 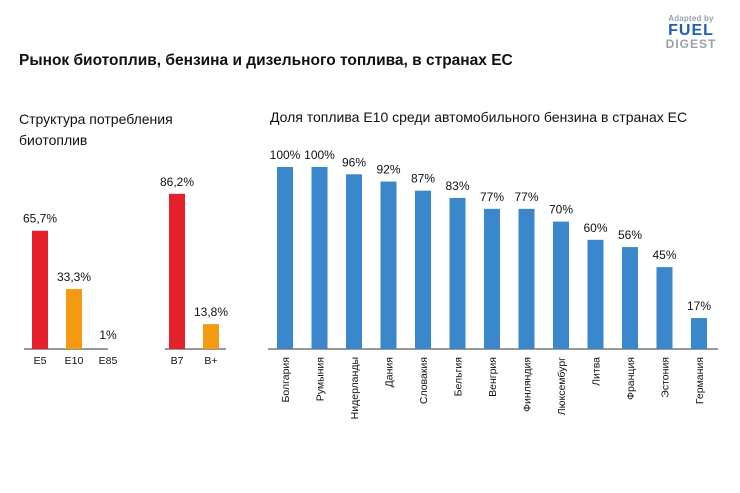 What do you see at coordinates (666, 377) in the screenshot?
I see `tick-country-12: Эстония` at bounding box center [666, 377].